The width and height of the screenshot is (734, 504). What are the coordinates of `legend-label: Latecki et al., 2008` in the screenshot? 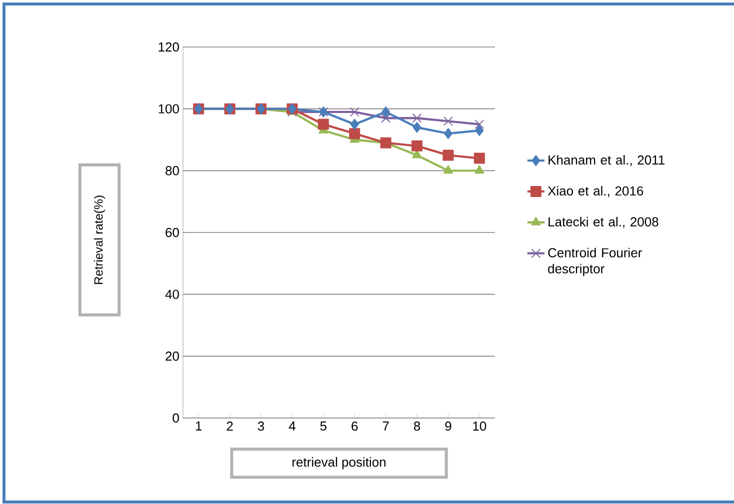 It's located at (603, 222).